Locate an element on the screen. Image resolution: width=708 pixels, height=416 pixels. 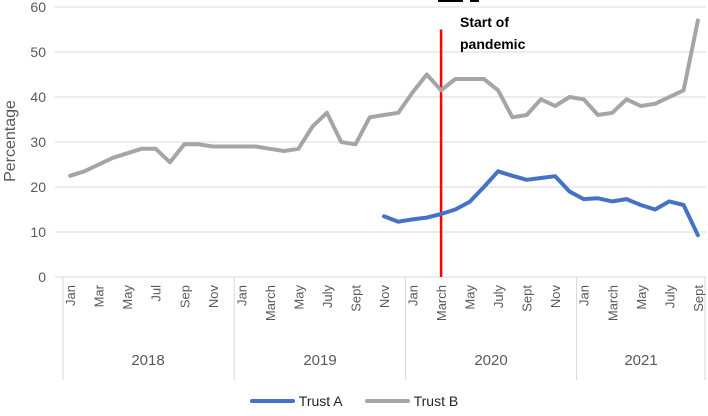
annotation-line-1: Start of is located at coordinates (484, 22).